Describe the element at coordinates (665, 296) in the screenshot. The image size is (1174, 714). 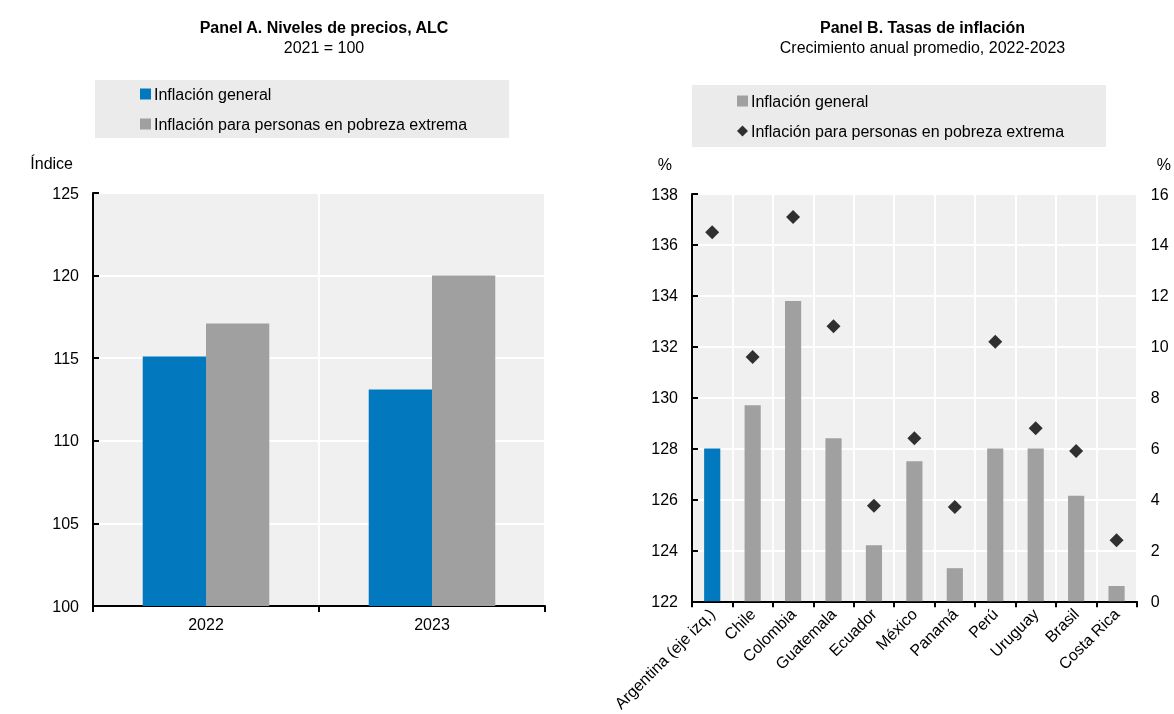
I see `y-tick-label: 134` at that location.